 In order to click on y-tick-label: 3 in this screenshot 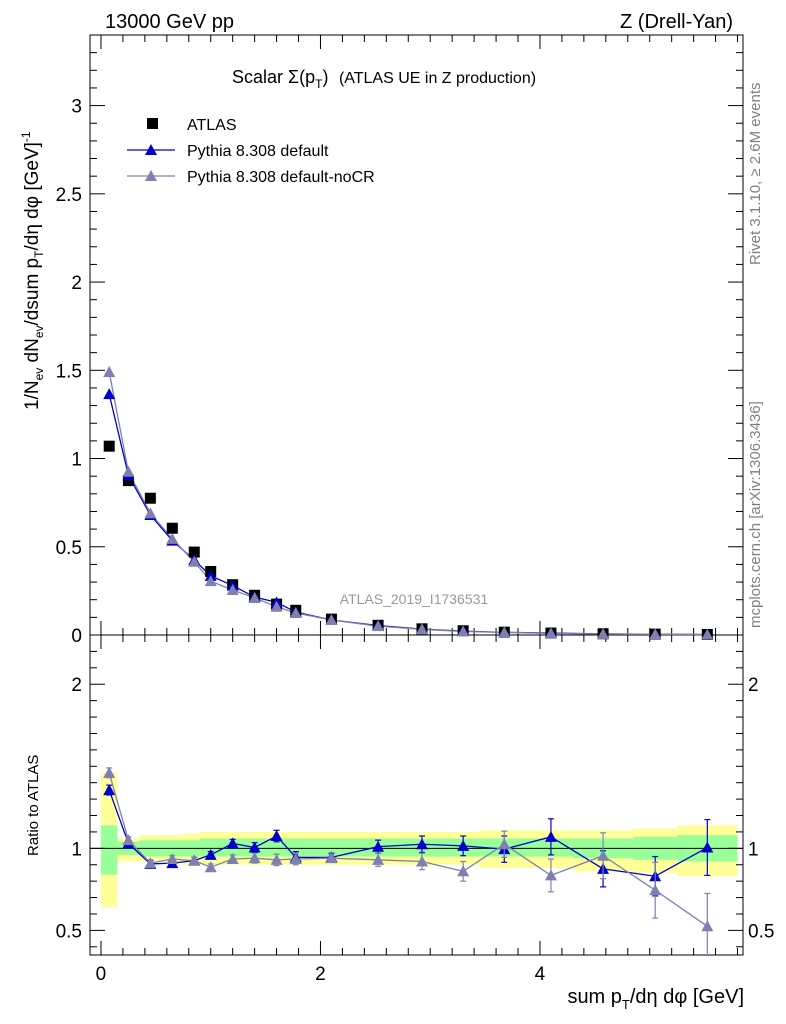, I will do `click(76, 107)`.